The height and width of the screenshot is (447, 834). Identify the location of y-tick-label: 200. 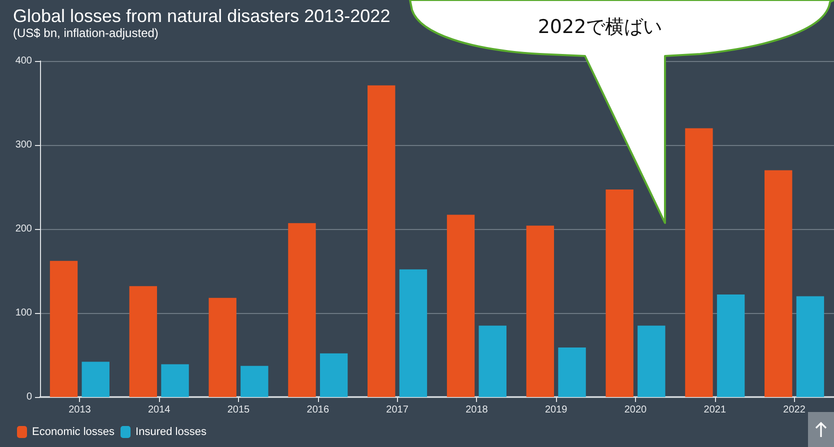
(23, 229).